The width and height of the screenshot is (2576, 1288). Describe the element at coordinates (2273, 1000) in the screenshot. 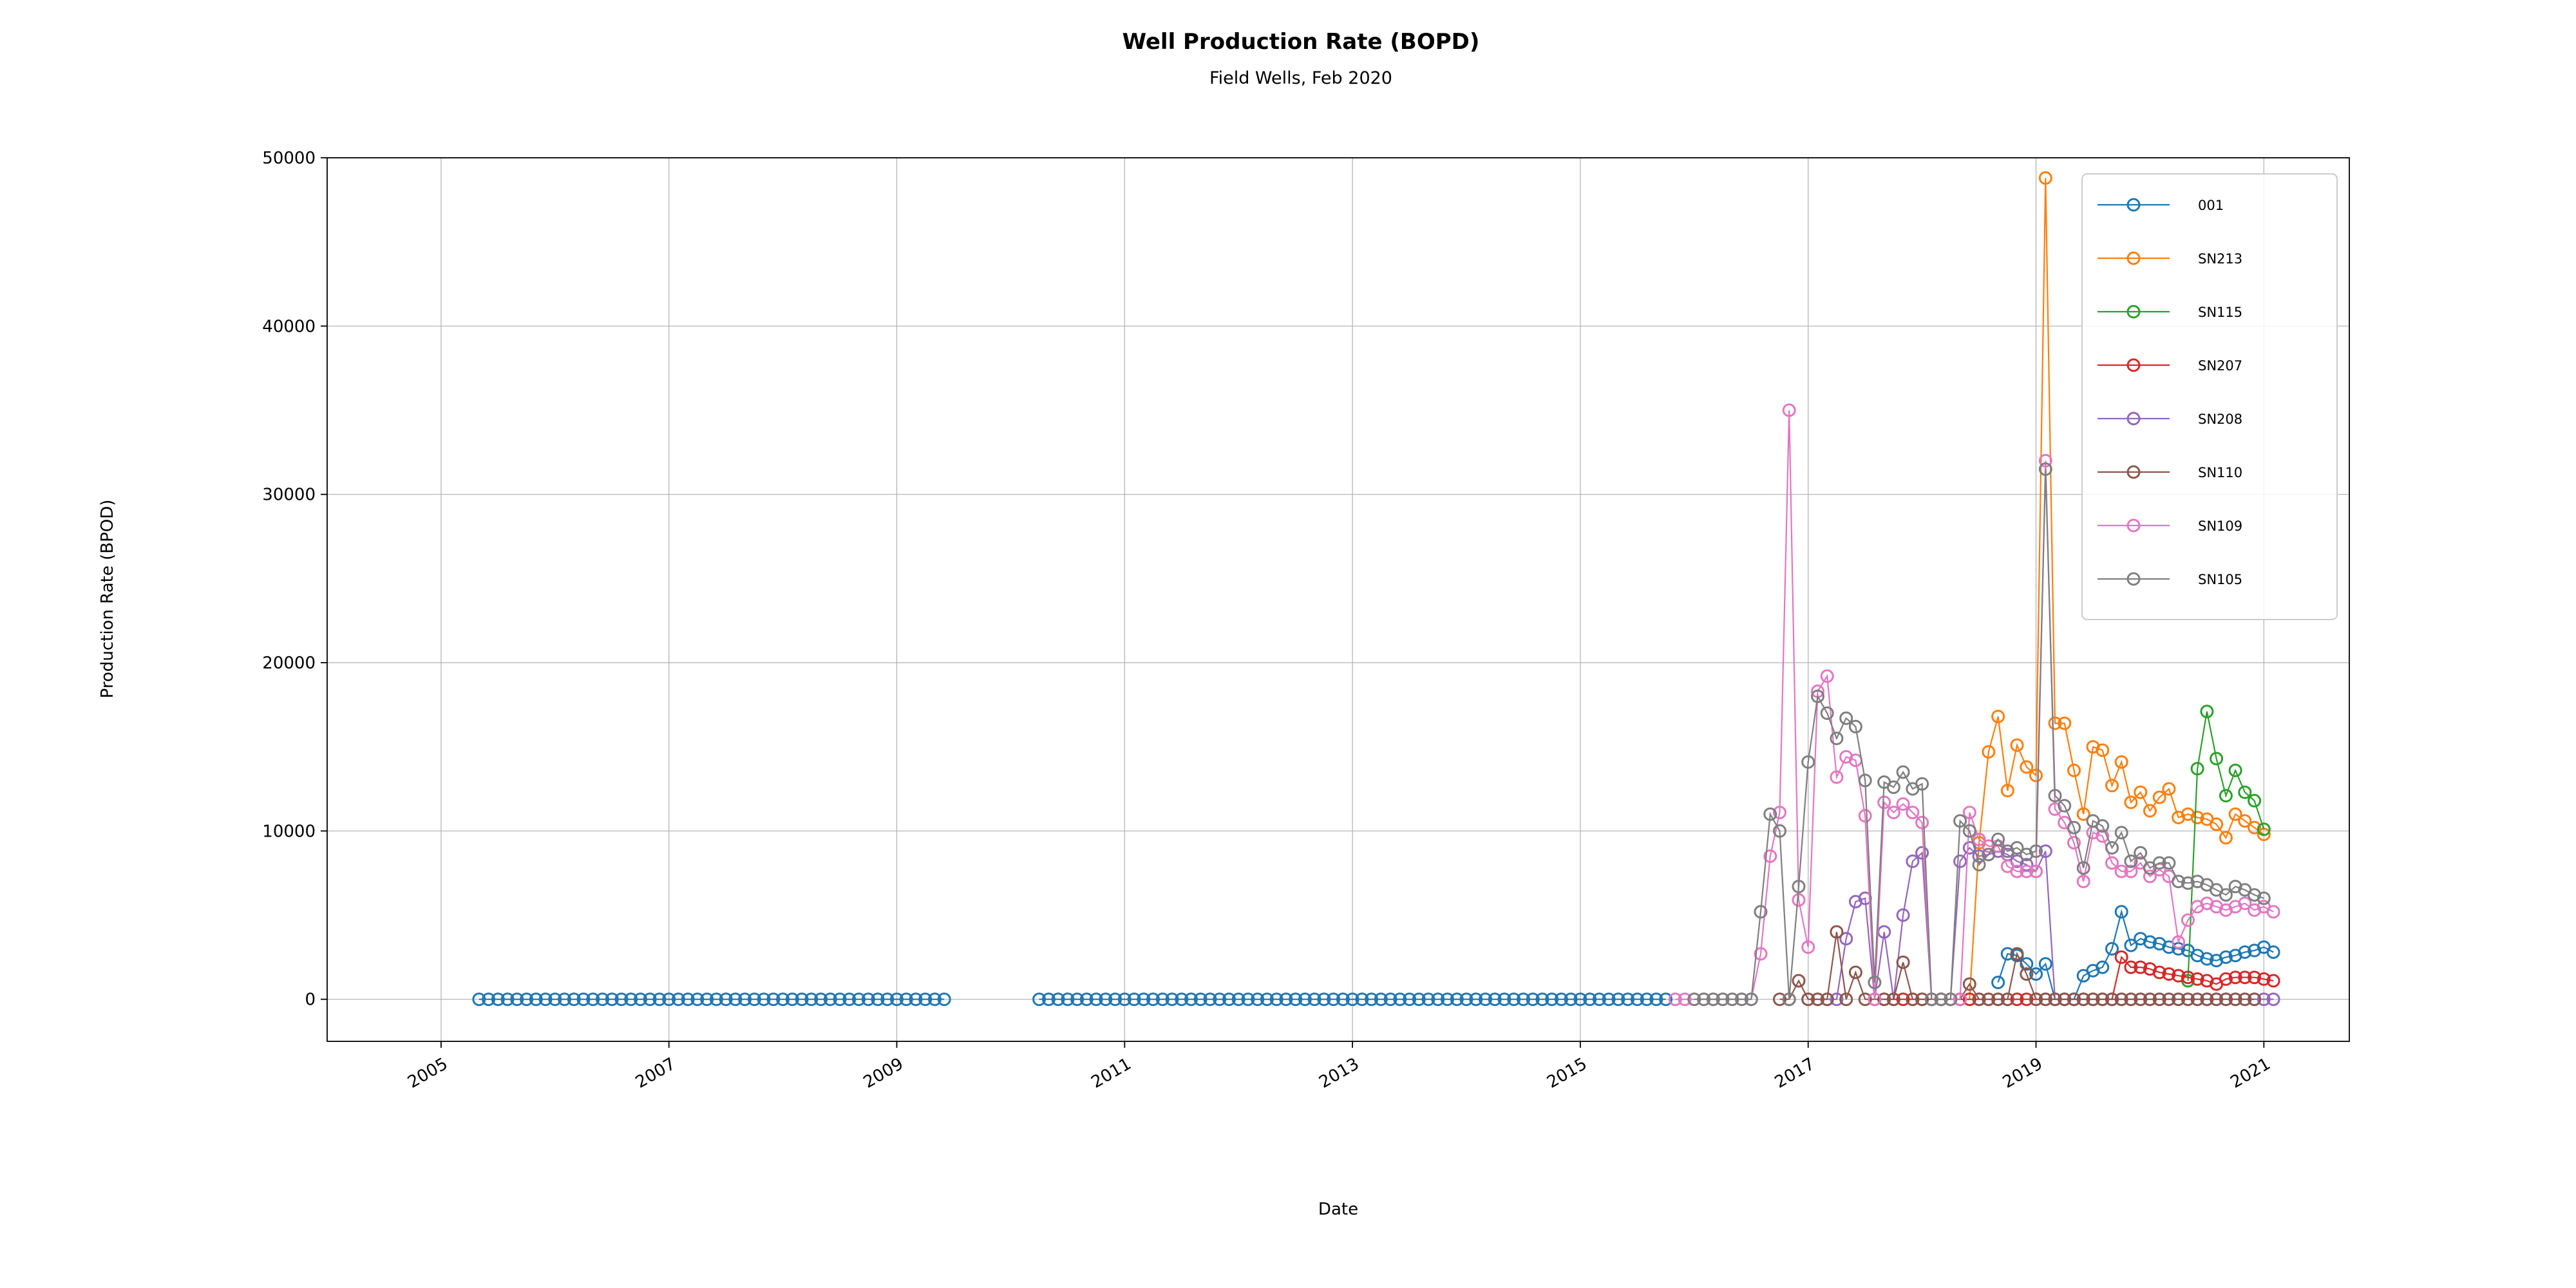

I see `data-point-sn208` at that location.